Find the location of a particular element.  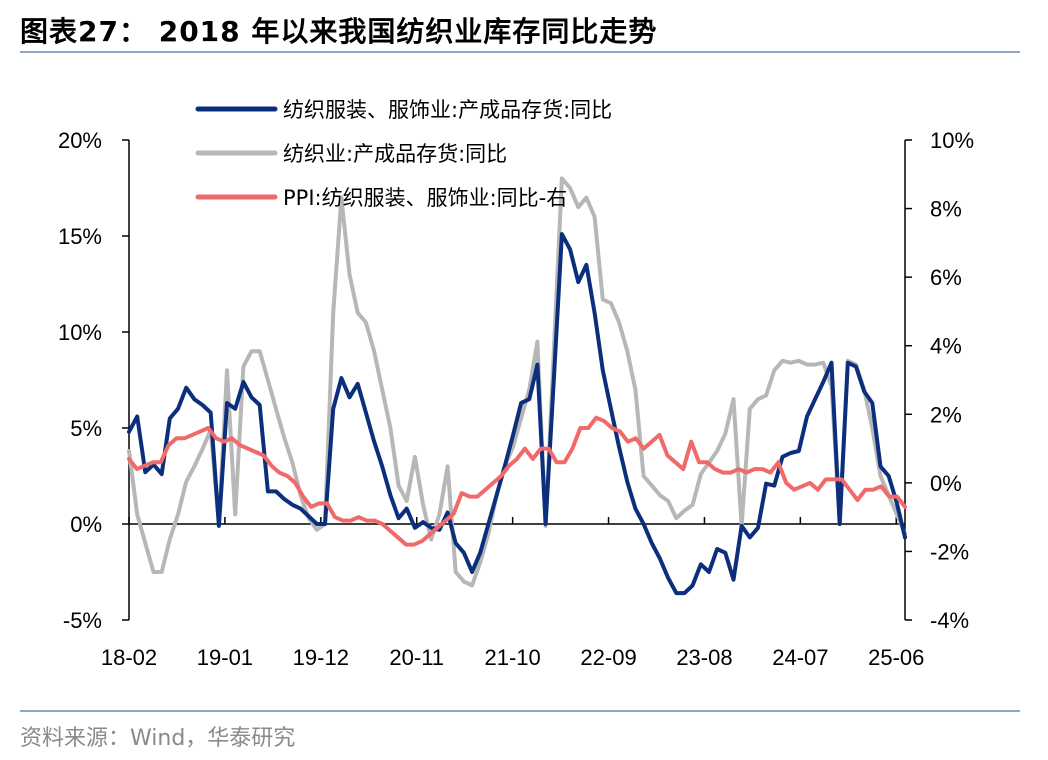

x-tick-label: 25-06 is located at coordinates (896, 657).